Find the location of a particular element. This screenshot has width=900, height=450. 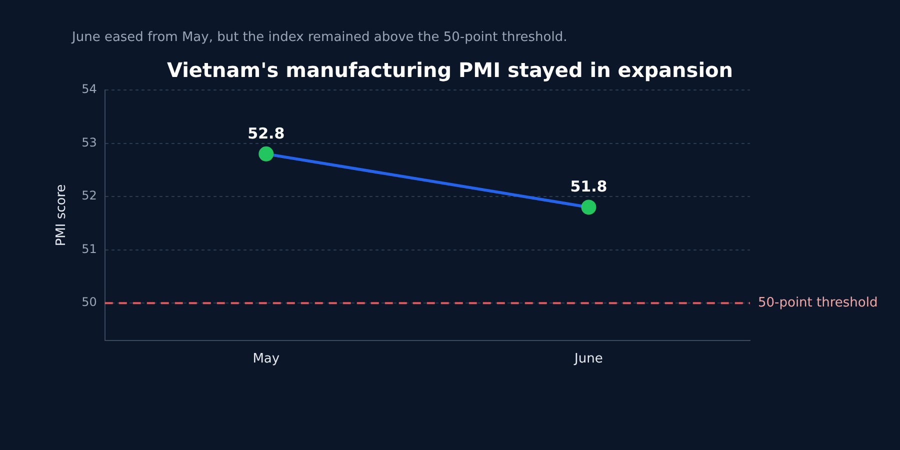

x-tick-label: June is located at coordinates (588, 359).